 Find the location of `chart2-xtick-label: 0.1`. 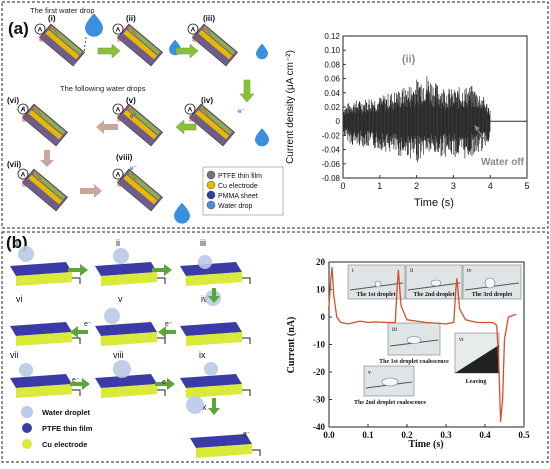

chart2-xtick-label: 0.1 is located at coordinates (368, 435).